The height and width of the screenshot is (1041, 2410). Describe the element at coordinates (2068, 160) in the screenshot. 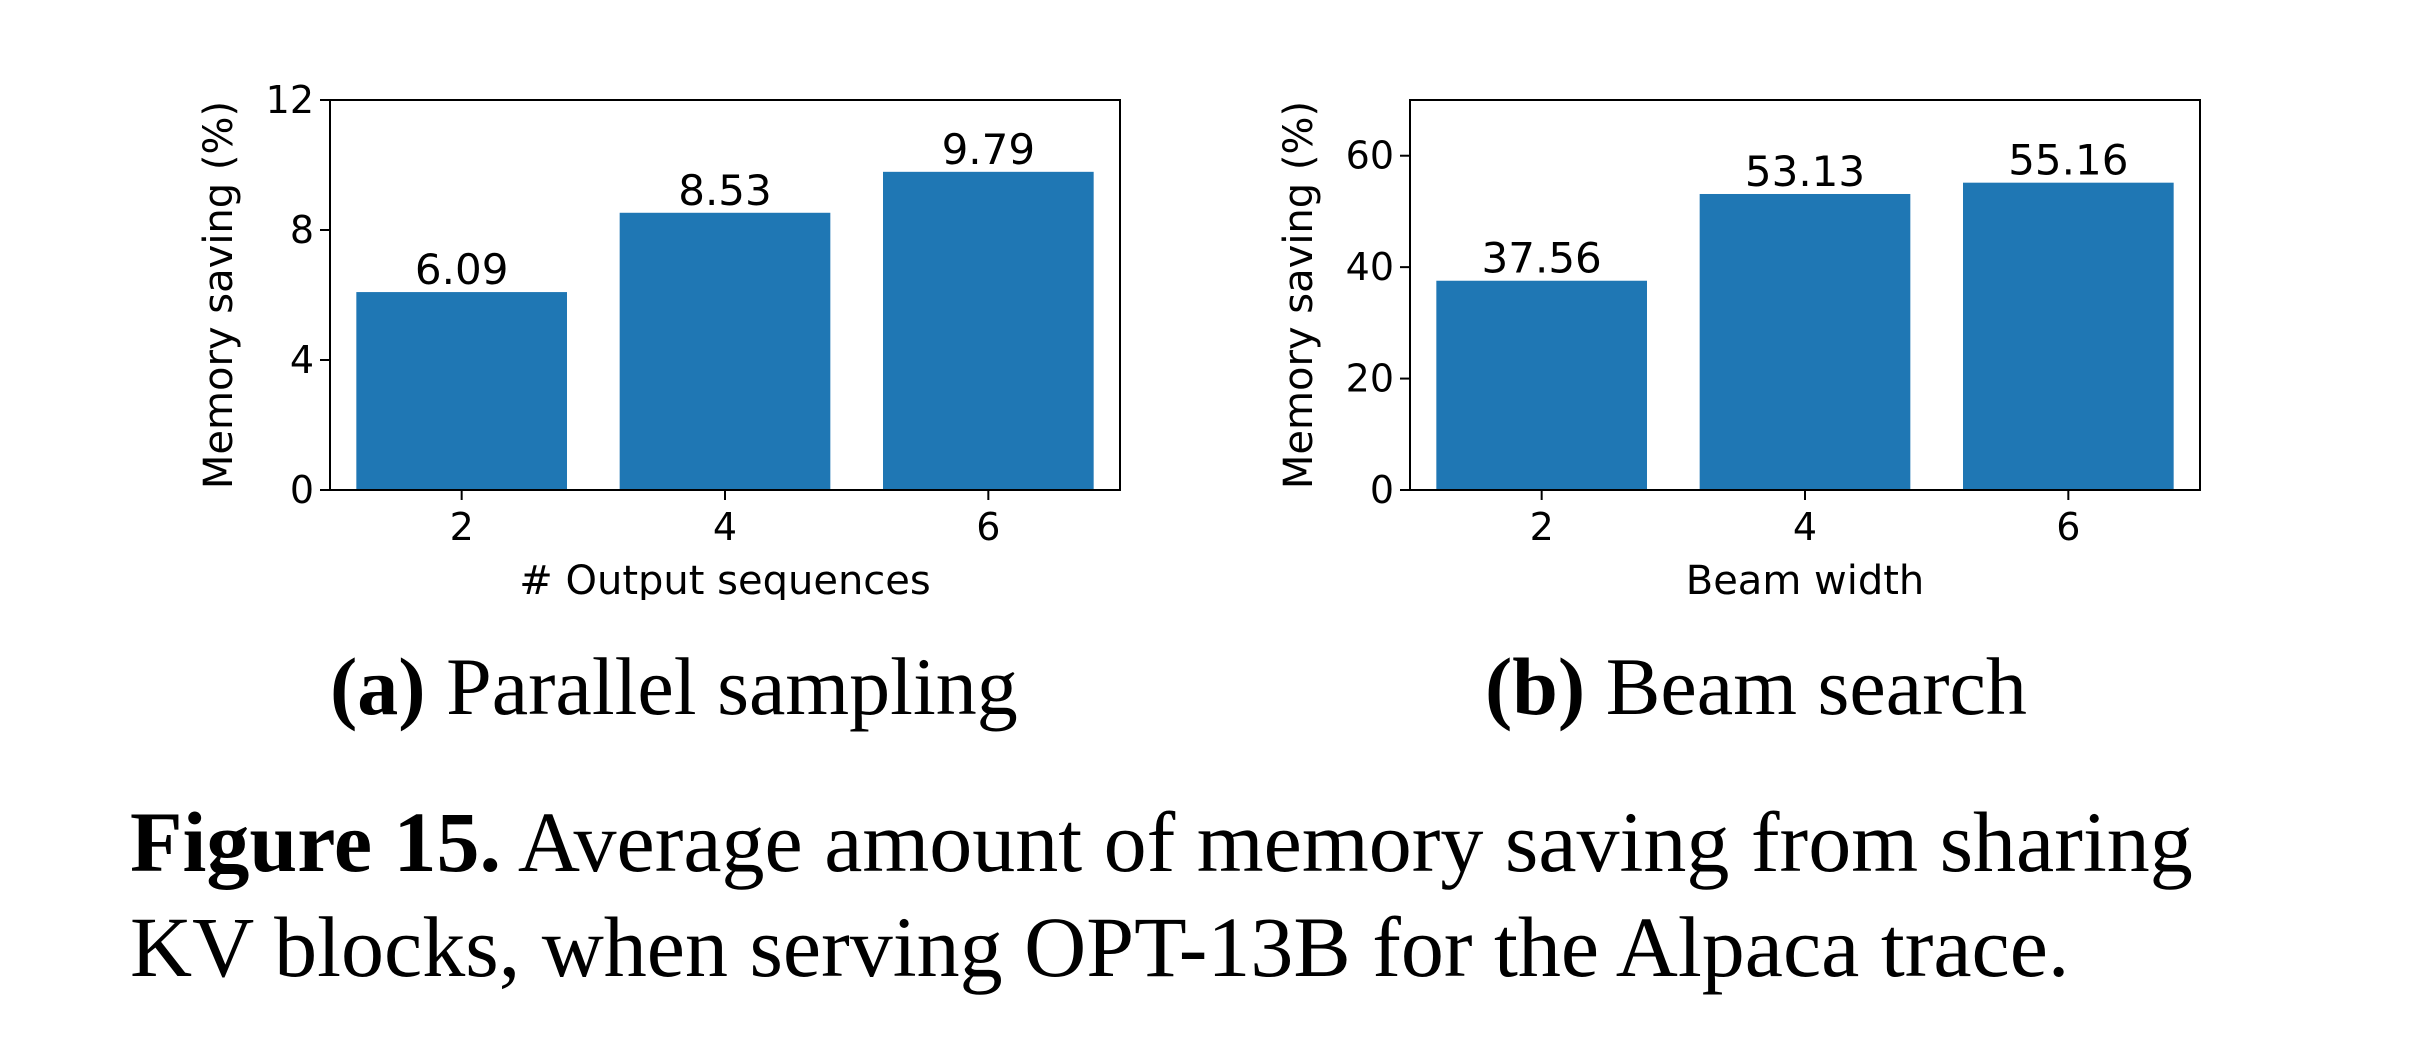

I see `data-label-6: 55.16` at that location.